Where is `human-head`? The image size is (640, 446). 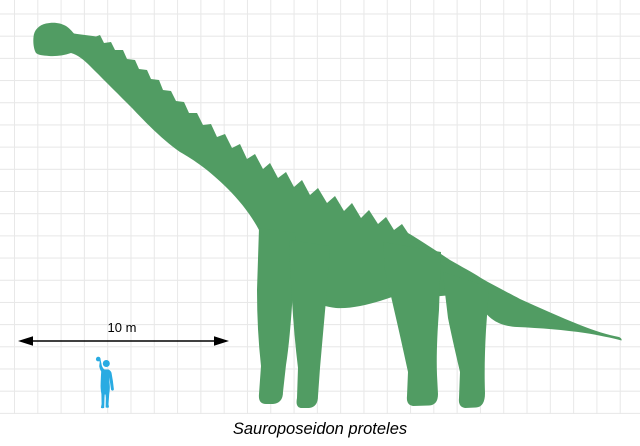 human-head is located at coordinates (106, 363).